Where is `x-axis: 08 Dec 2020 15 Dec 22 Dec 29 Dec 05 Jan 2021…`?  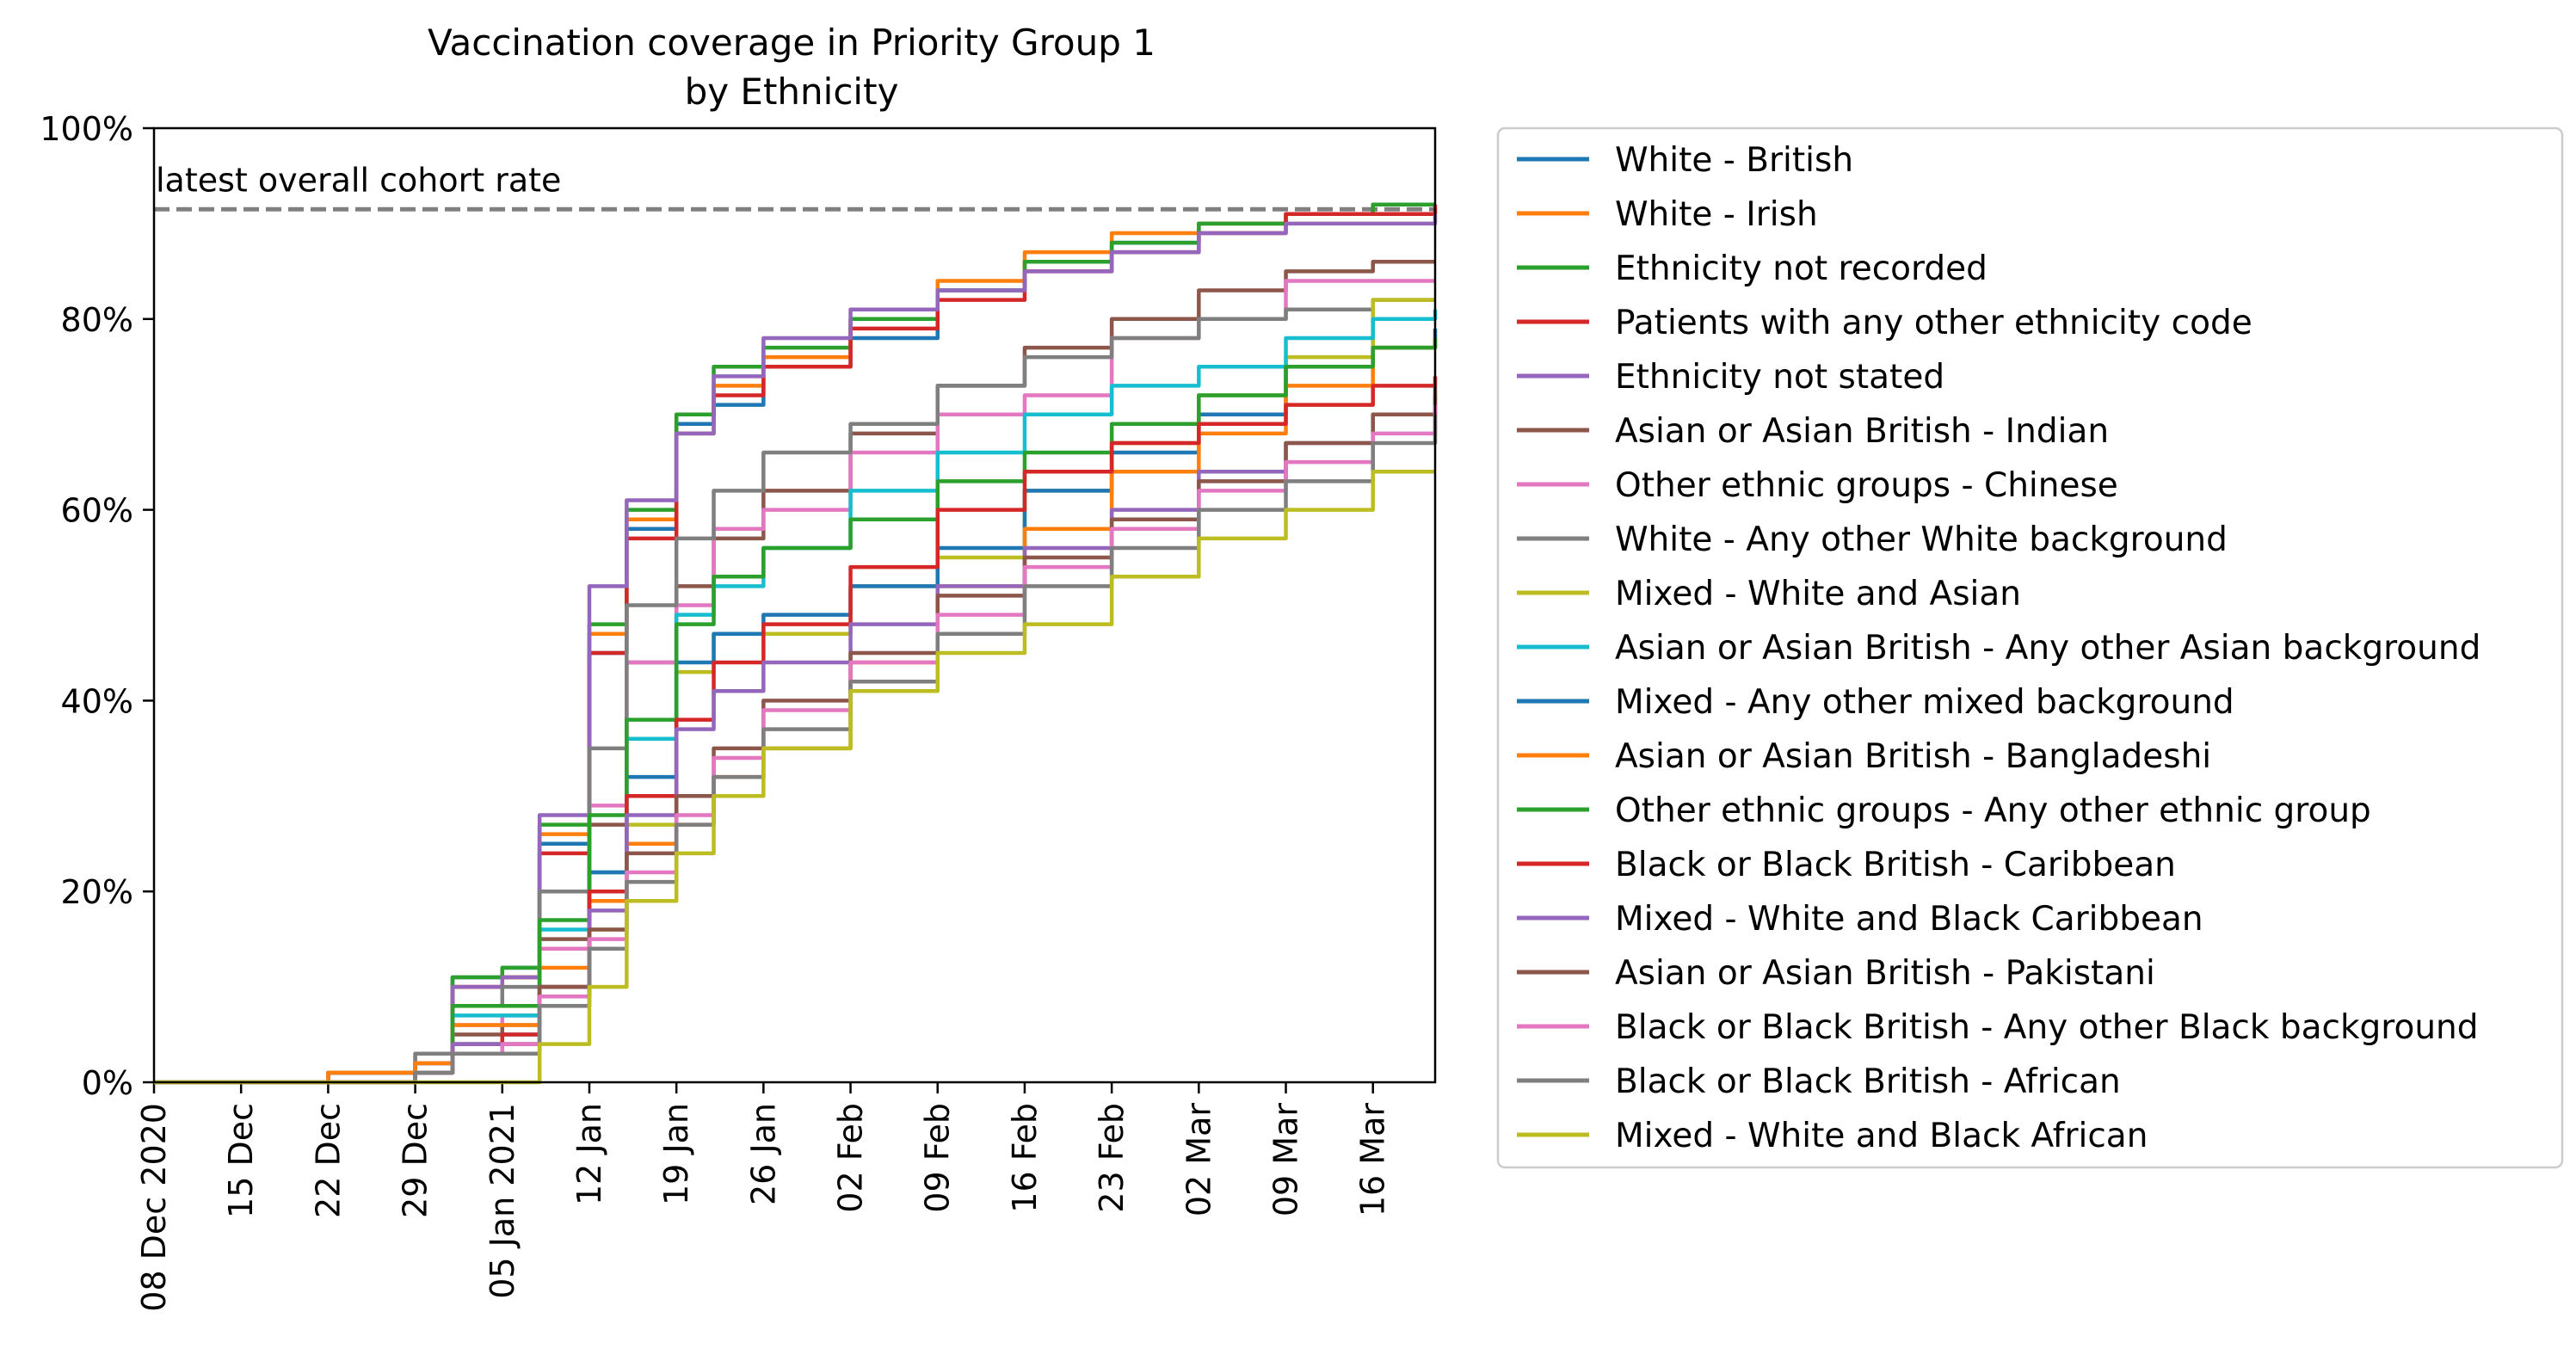
x-axis: 08 Dec 2020 15 Dec 22 Dec 29 Dec 05 Jan 2021… is located at coordinates (764, 1197).